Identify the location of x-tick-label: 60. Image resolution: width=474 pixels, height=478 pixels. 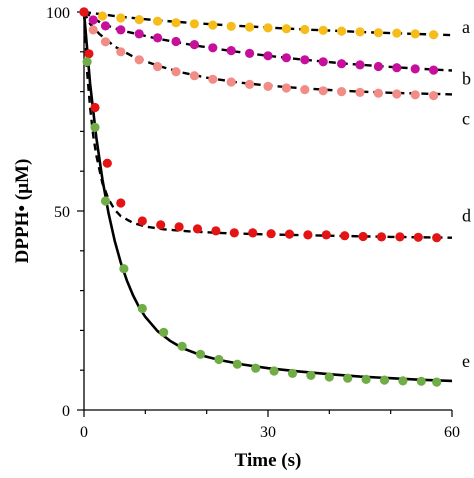
(452, 432).